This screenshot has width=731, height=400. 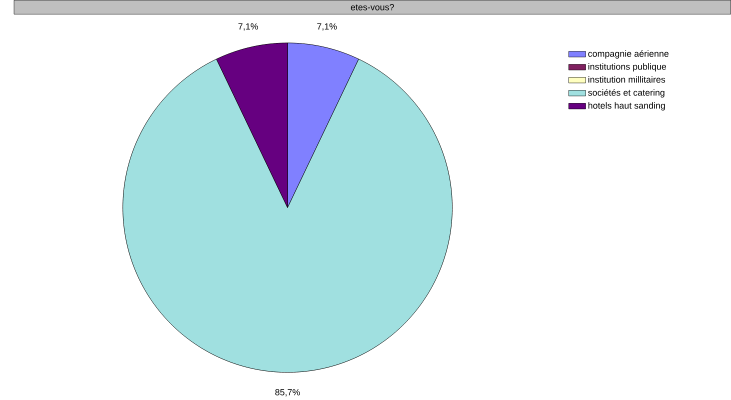 I want to click on legend-label: sociétés et catering, so click(x=626, y=93).